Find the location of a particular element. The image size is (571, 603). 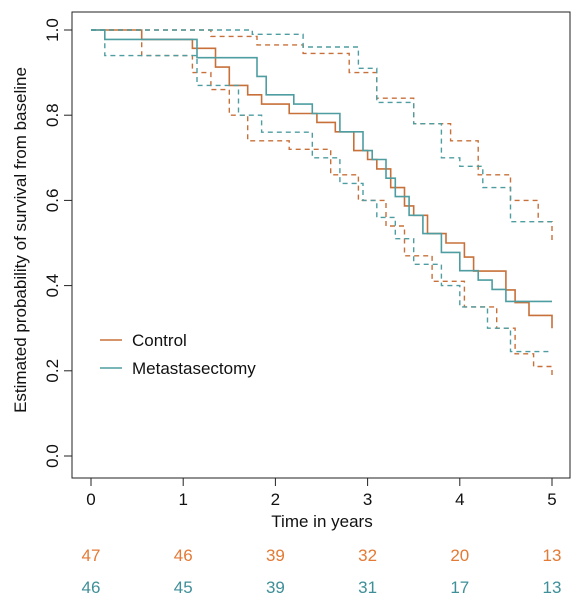

risk-count: 45 is located at coordinates (183, 587).